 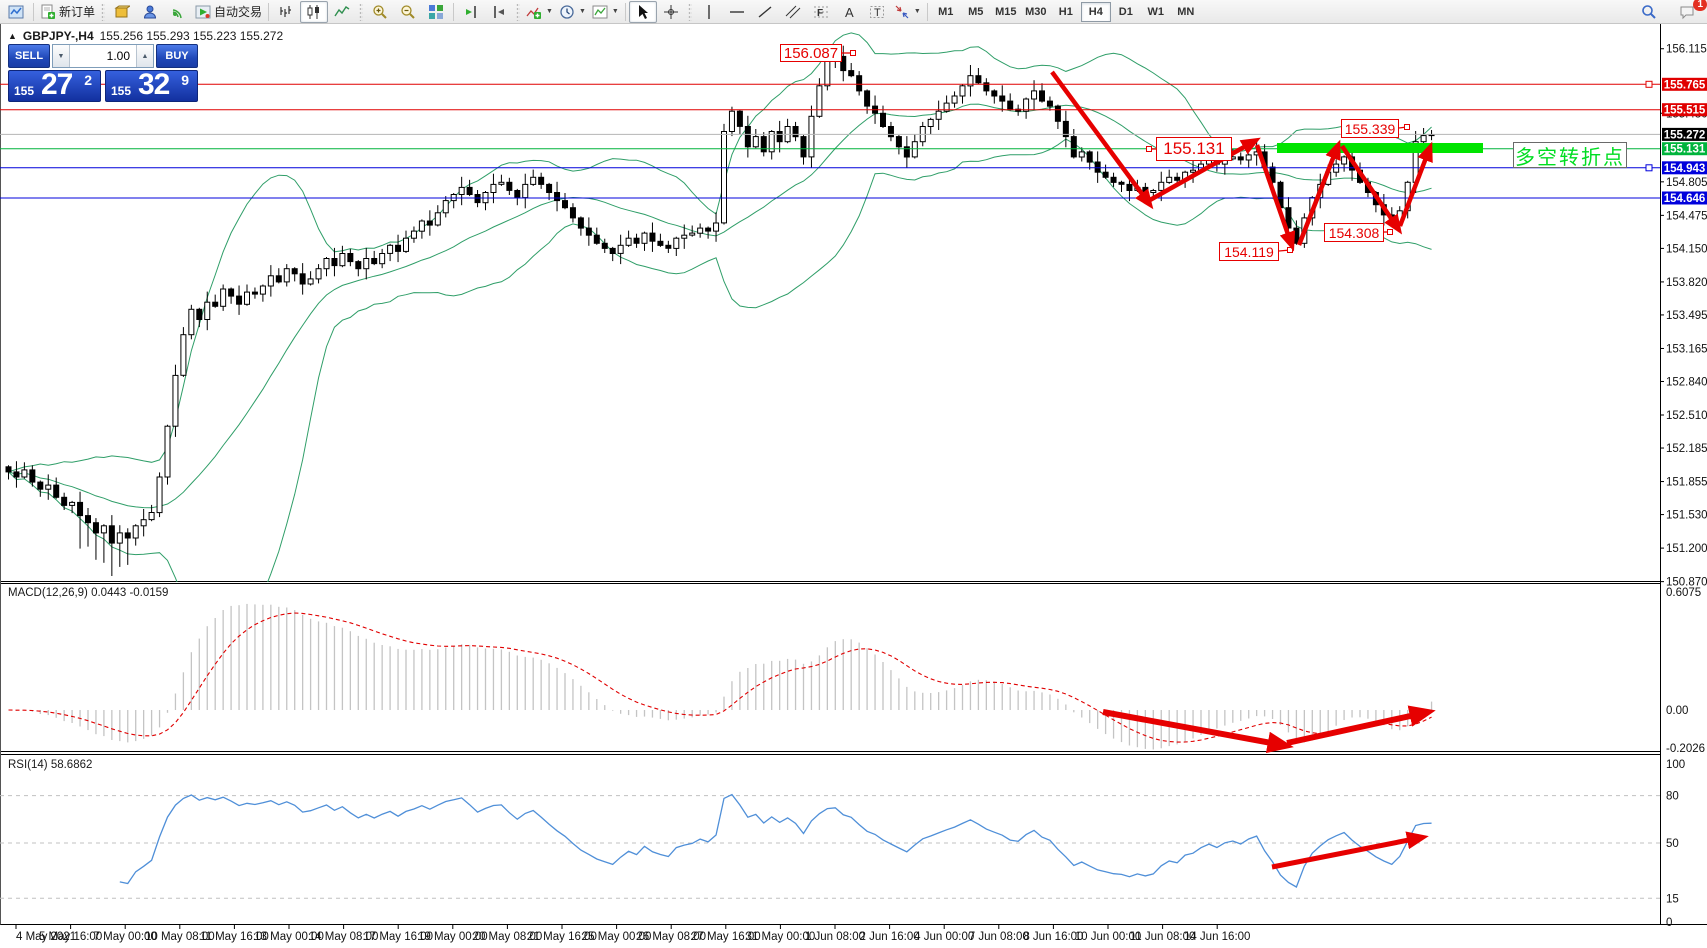 What do you see at coordinates (1685, 85) in the screenshot?
I see `price-badge-text: 155.765` at bounding box center [1685, 85].